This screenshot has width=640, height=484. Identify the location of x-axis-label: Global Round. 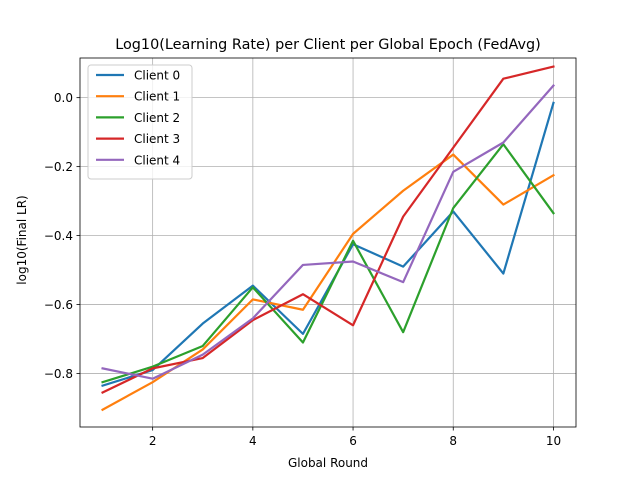
(328, 463).